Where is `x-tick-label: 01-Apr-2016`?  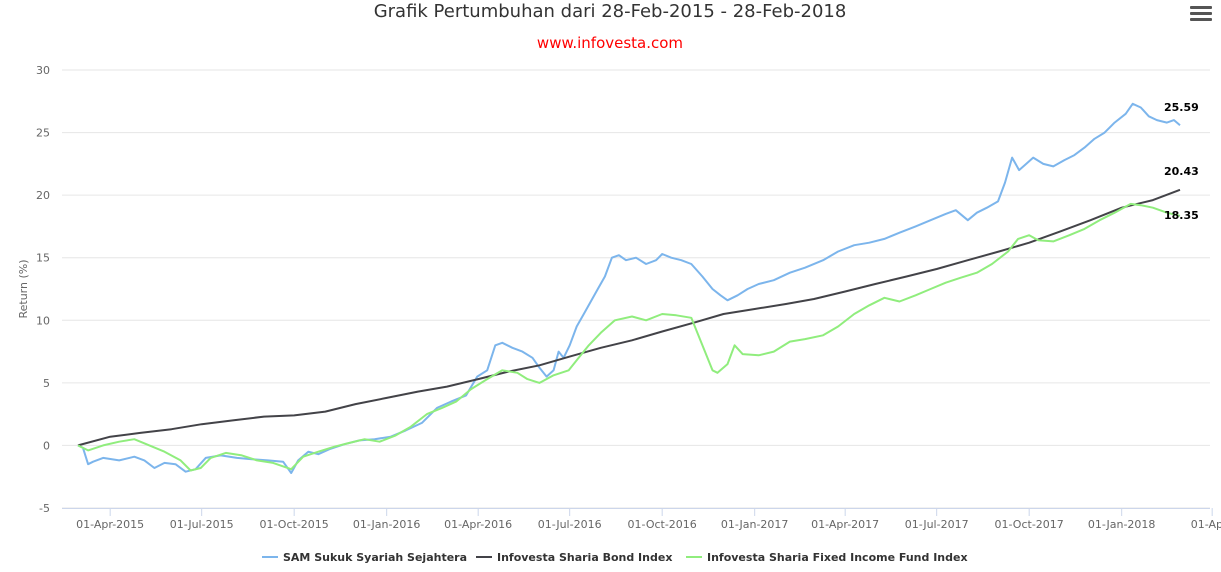
x-tick-label: 01-Apr-2016 is located at coordinates (478, 524).